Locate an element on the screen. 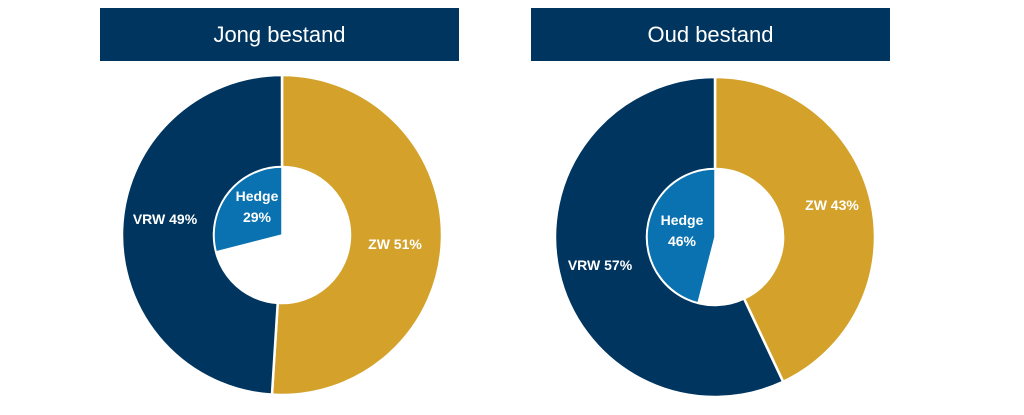 This screenshot has width=1024, height=415. inner-slice-label-value: 29% is located at coordinates (257, 217).